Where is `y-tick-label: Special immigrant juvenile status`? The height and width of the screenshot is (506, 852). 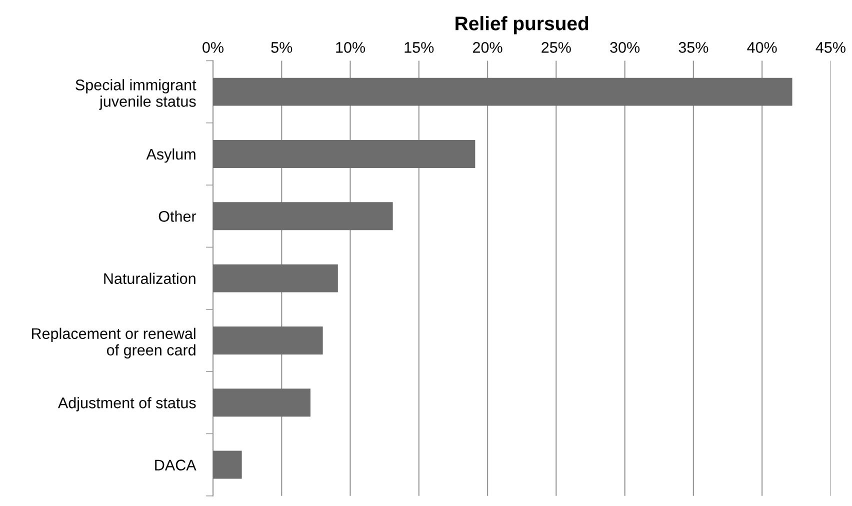
y-tick-label: Special immigrant juvenile status is located at coordinates (136, 94).